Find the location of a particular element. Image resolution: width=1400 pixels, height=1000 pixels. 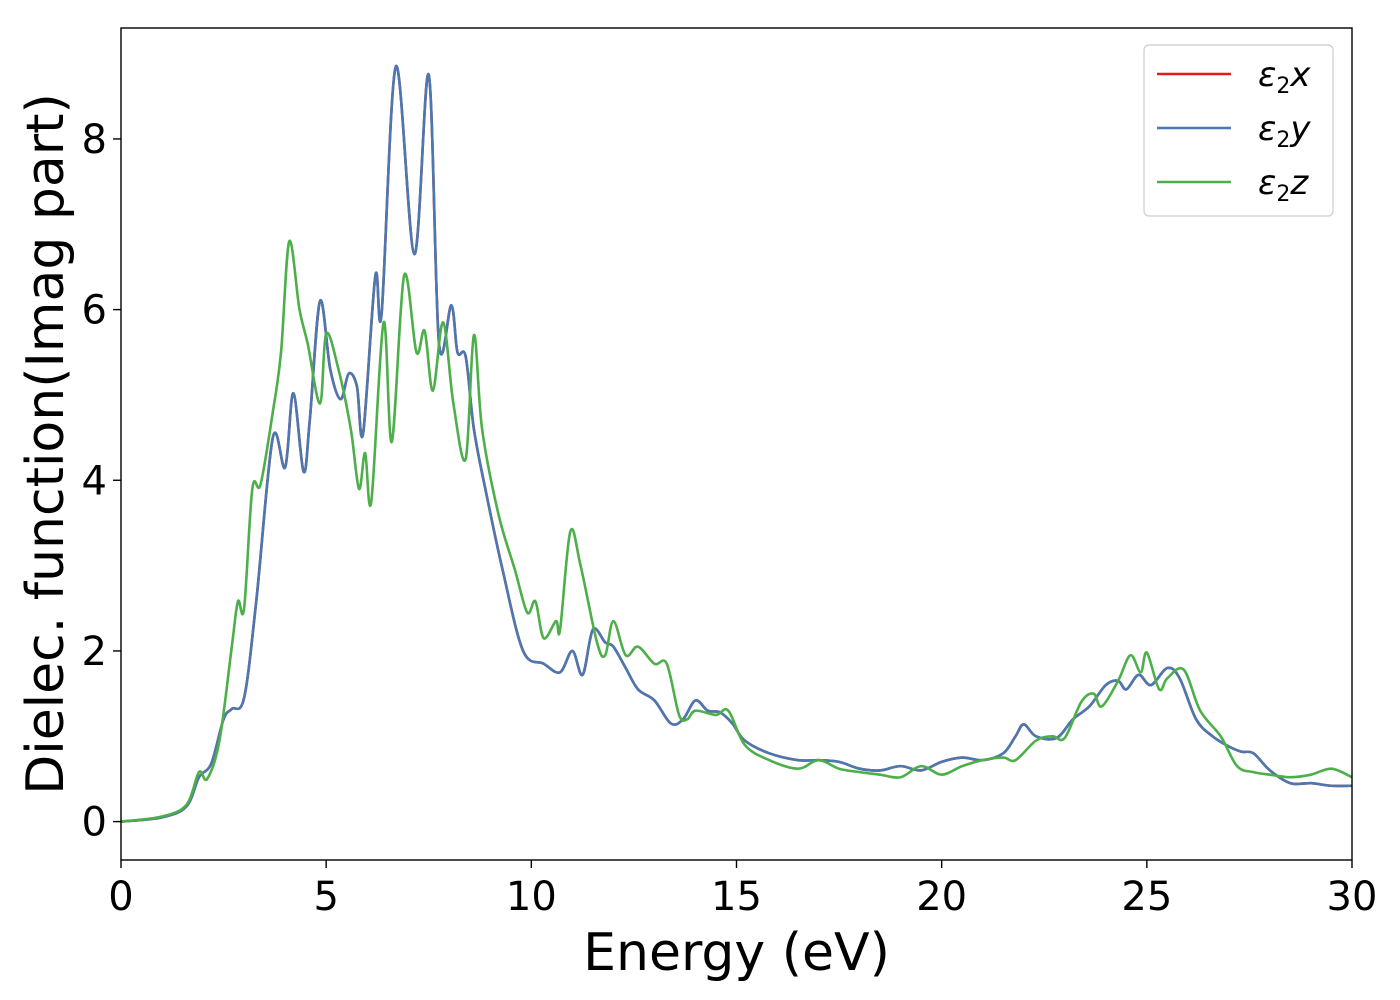

legend-box is located at coordinates (1238, 130).